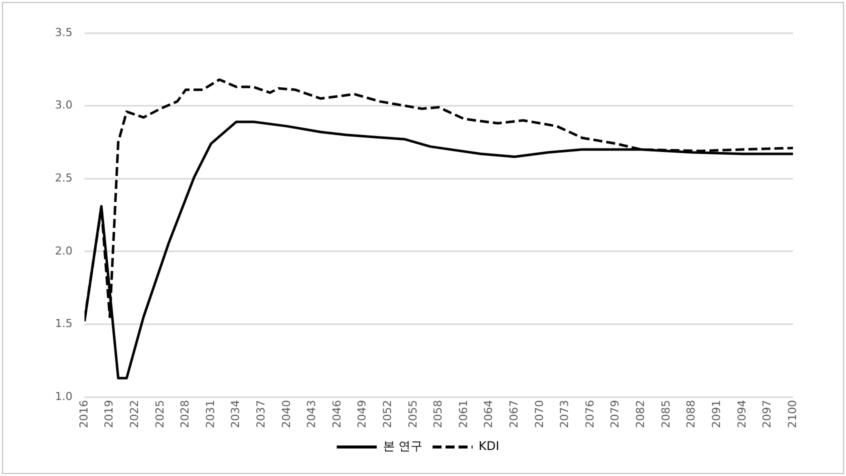 The height and width of the screenshot is (476, 846). Describe the element at coordinates (185, 414) in the screenshot. I see `x-tick-label: 2028` at that location.